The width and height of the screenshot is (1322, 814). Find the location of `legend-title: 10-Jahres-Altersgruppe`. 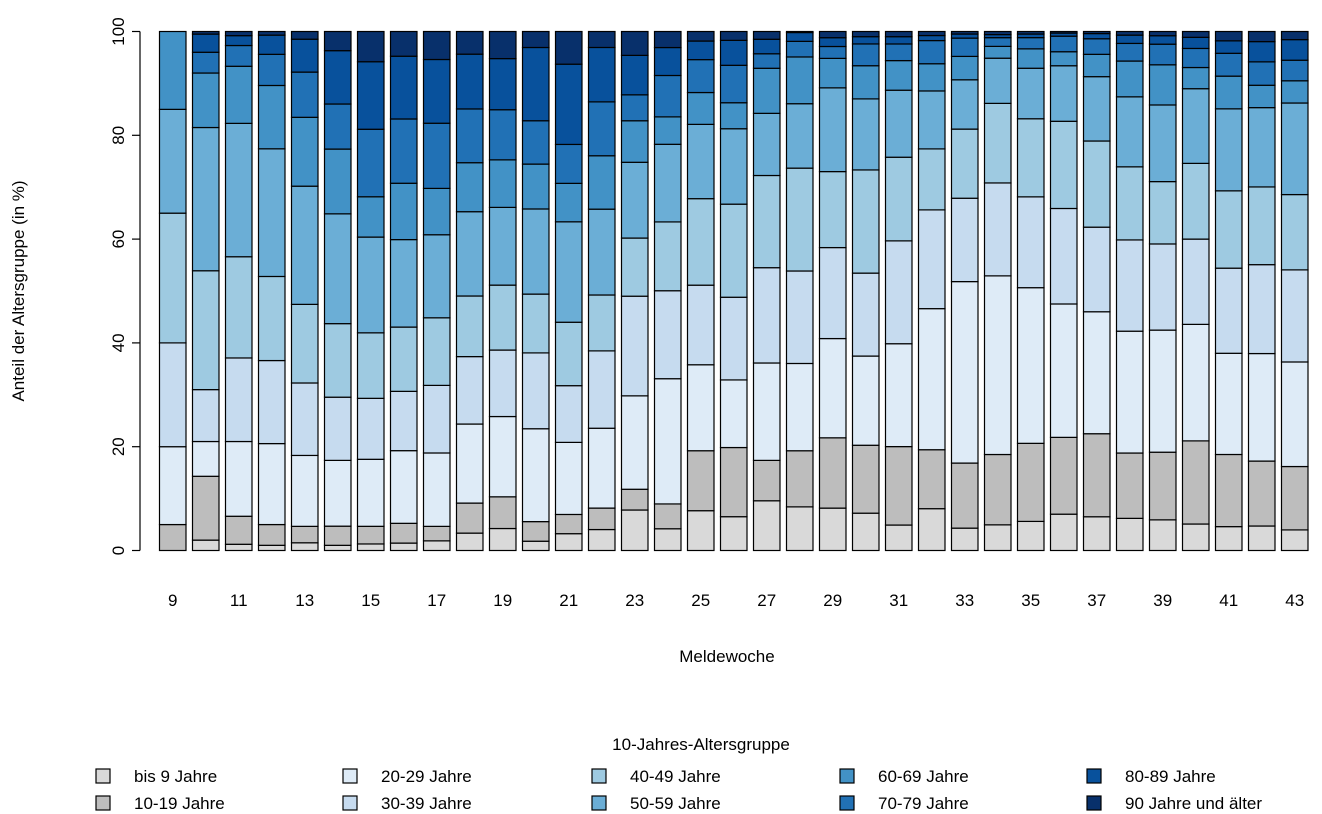

legend-title: 10-Jahres-Altersgruppe is located at coordinates (701, 744).